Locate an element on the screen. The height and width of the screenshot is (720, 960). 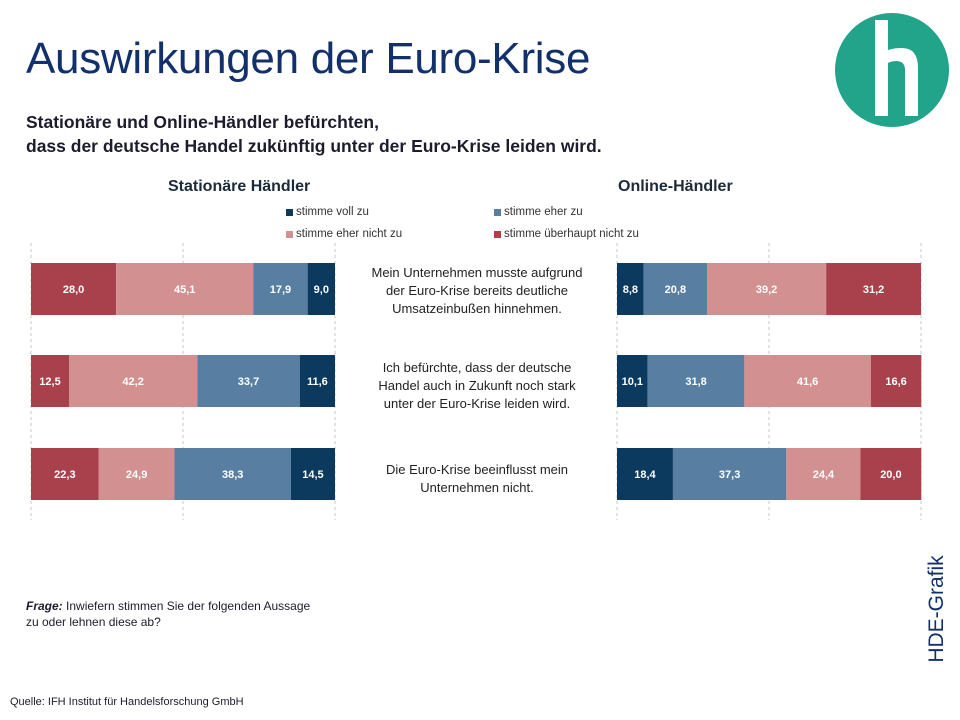
legend-swatch-eher-zu is located at coordinates (497, 212).